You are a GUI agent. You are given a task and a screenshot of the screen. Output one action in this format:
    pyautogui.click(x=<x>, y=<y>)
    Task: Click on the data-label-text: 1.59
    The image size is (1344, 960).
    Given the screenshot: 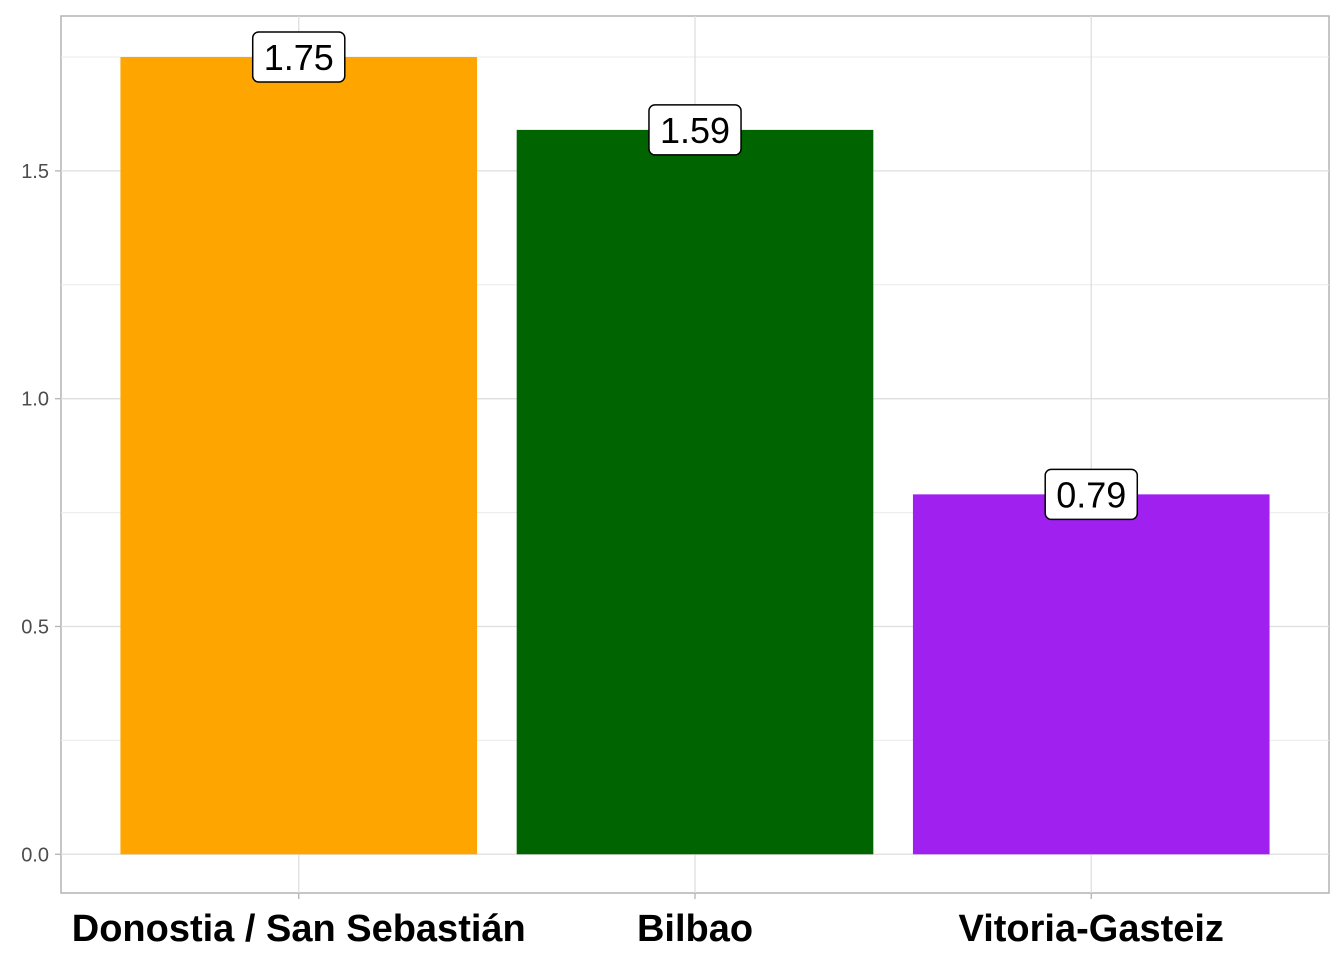 What is the action you would take?
    pyautogui.click(x=695, y=130)
    